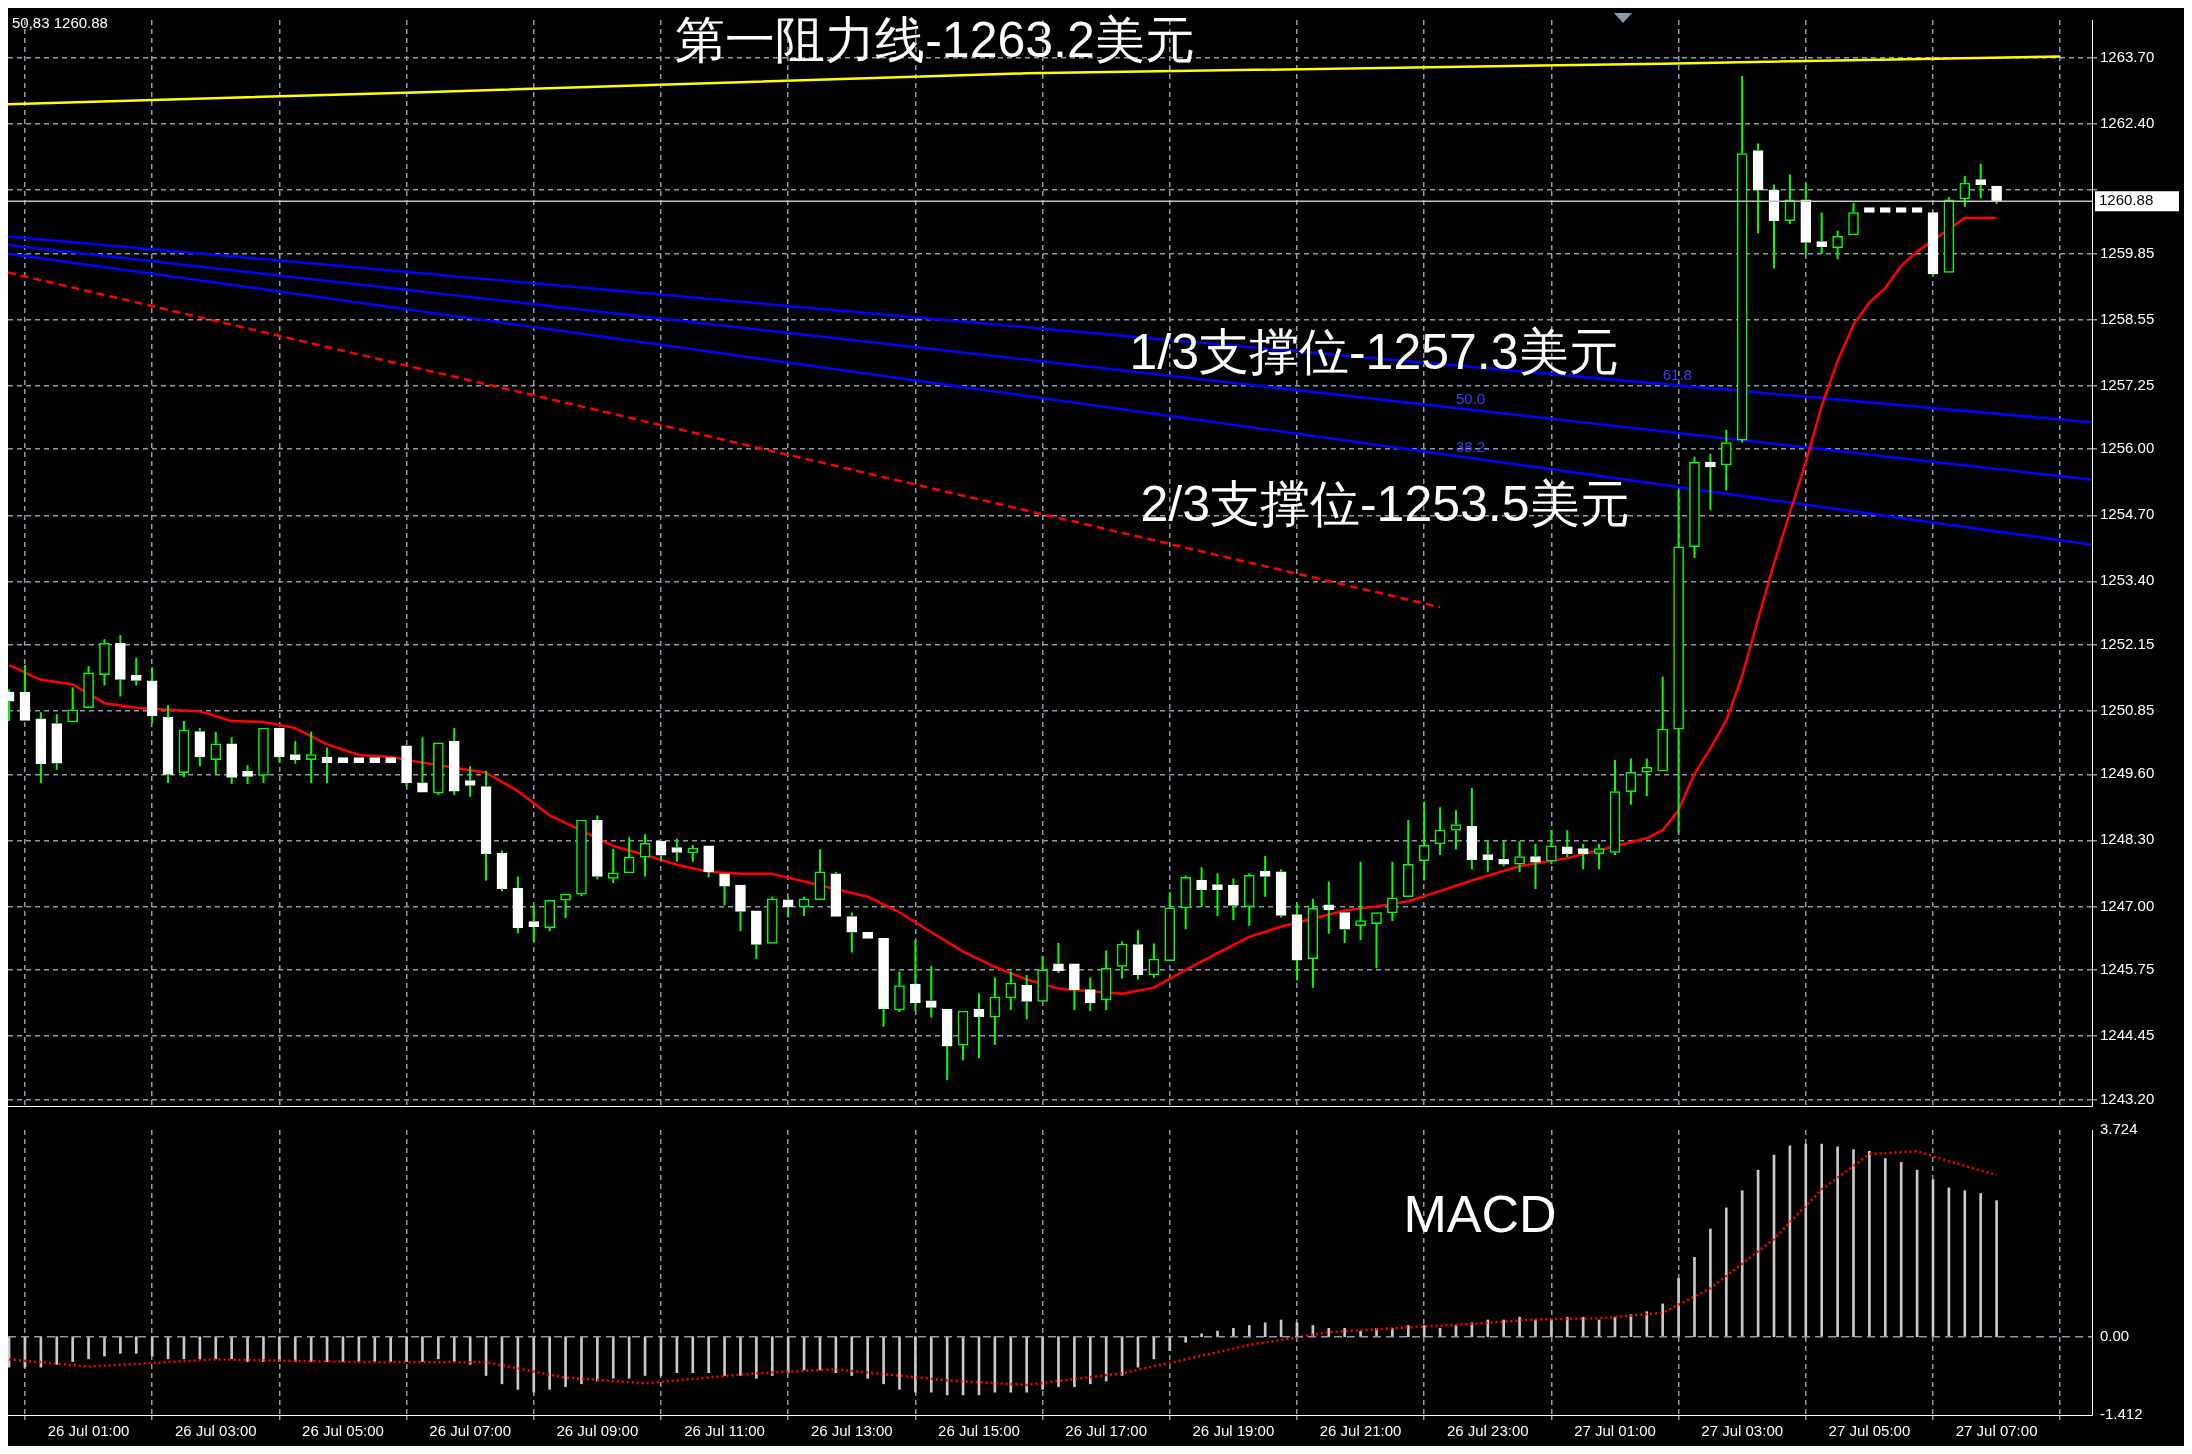  I want to click on annotation: 61.8, so click(1677, 375).